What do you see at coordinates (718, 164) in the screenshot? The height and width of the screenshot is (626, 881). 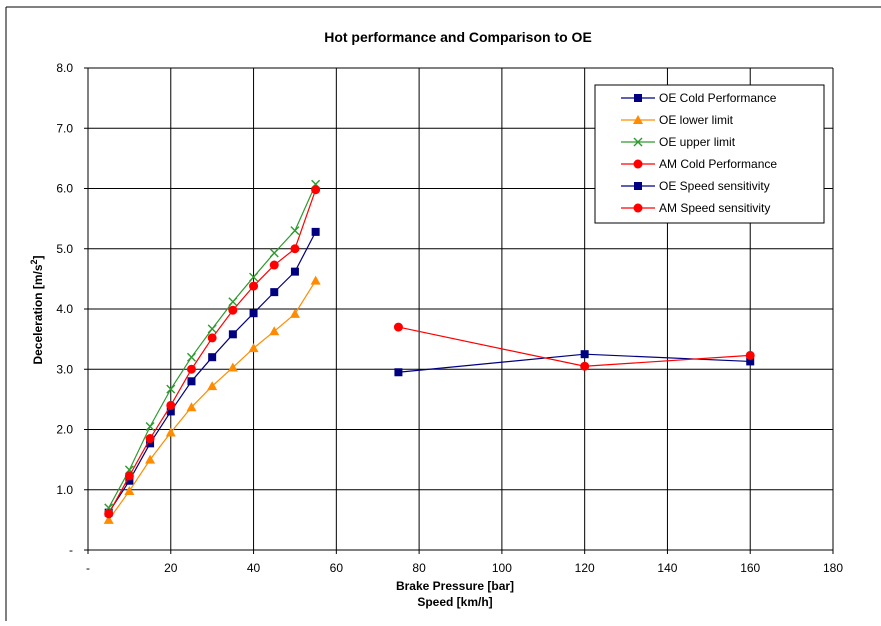 I see `legend-label-3: AM Cold Performance` at bounding box center [718, 164].